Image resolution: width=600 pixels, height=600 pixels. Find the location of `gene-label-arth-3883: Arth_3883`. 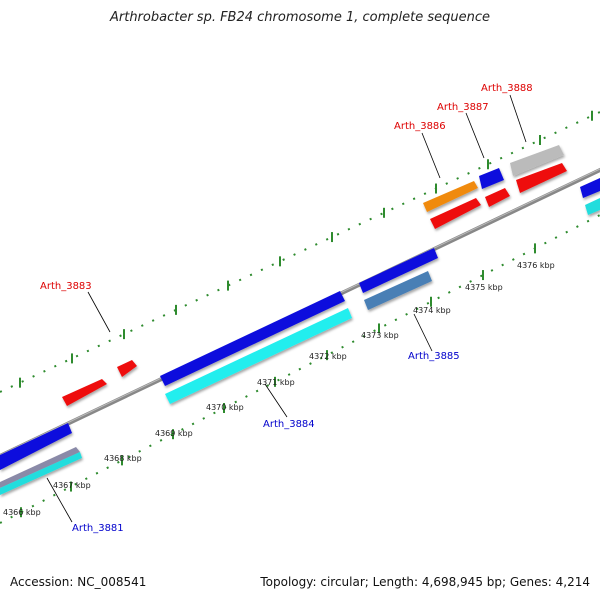

gene-label-arth-3883: Arth_3883 is located at coordinates (66, 286).